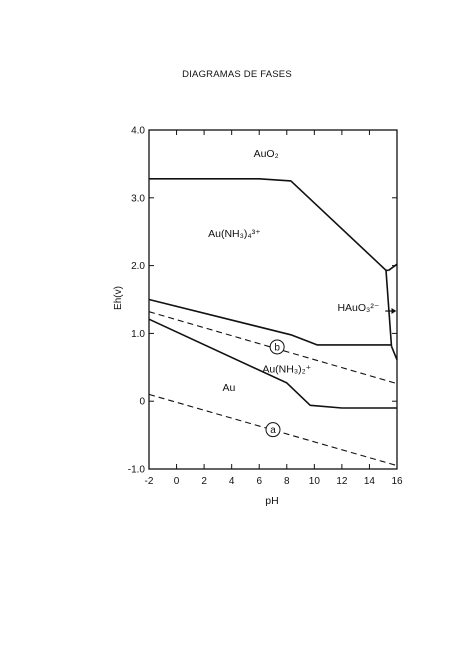 This screenshot has width=474, height=670. What do you see at coordinates (286, 370) in the screenshot?
I see `phase-field-label: Au(NH₃)₂⁺` at bounding box center [286, 370].